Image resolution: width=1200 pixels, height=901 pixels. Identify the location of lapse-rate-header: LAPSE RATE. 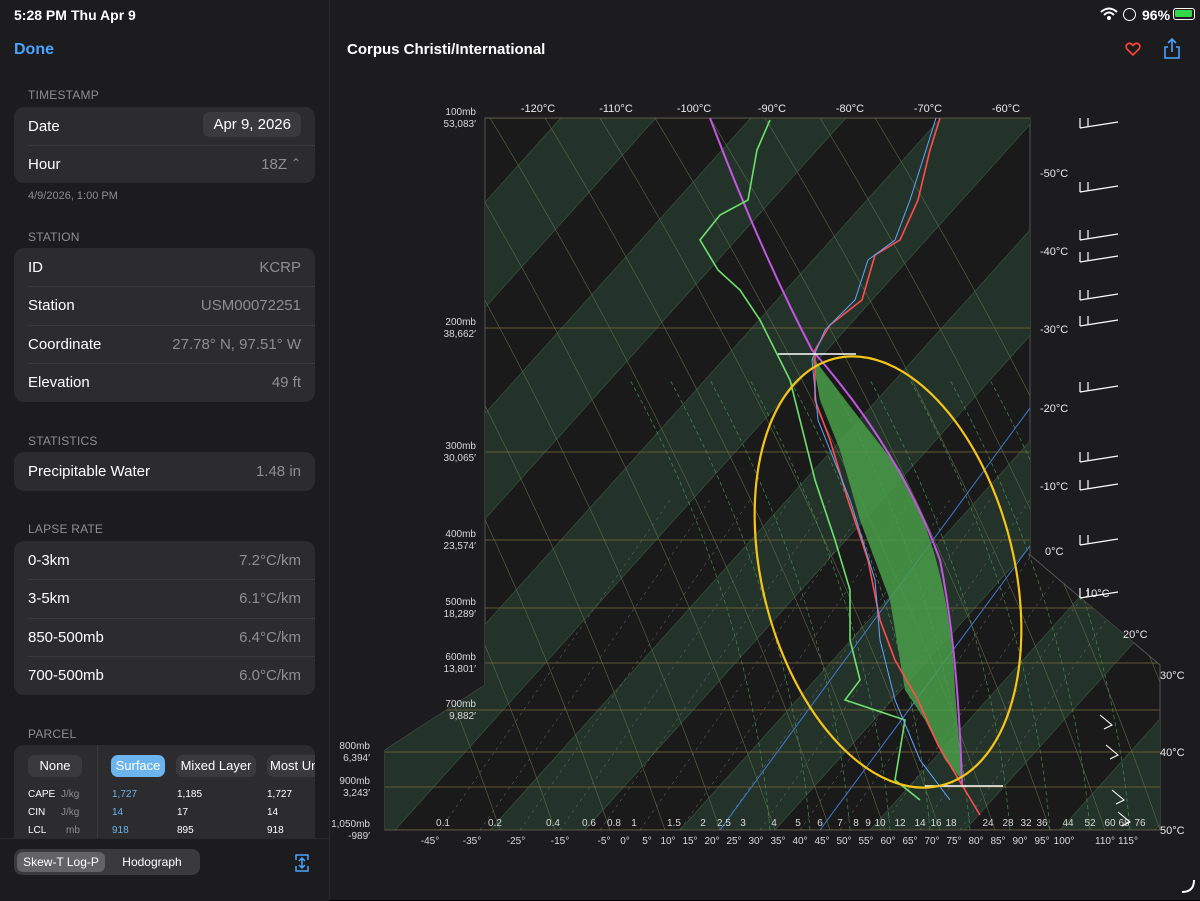
(66, 529).